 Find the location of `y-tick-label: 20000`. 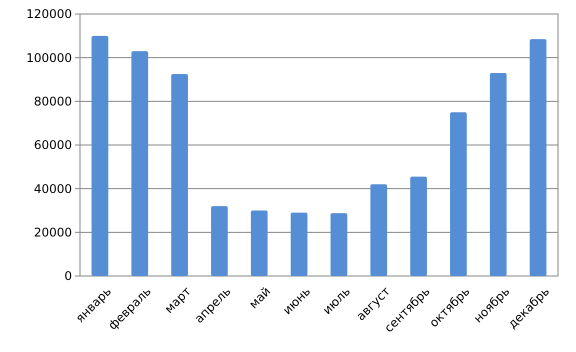

y-tick-label: 20000 is located at coordinates (53, 233).